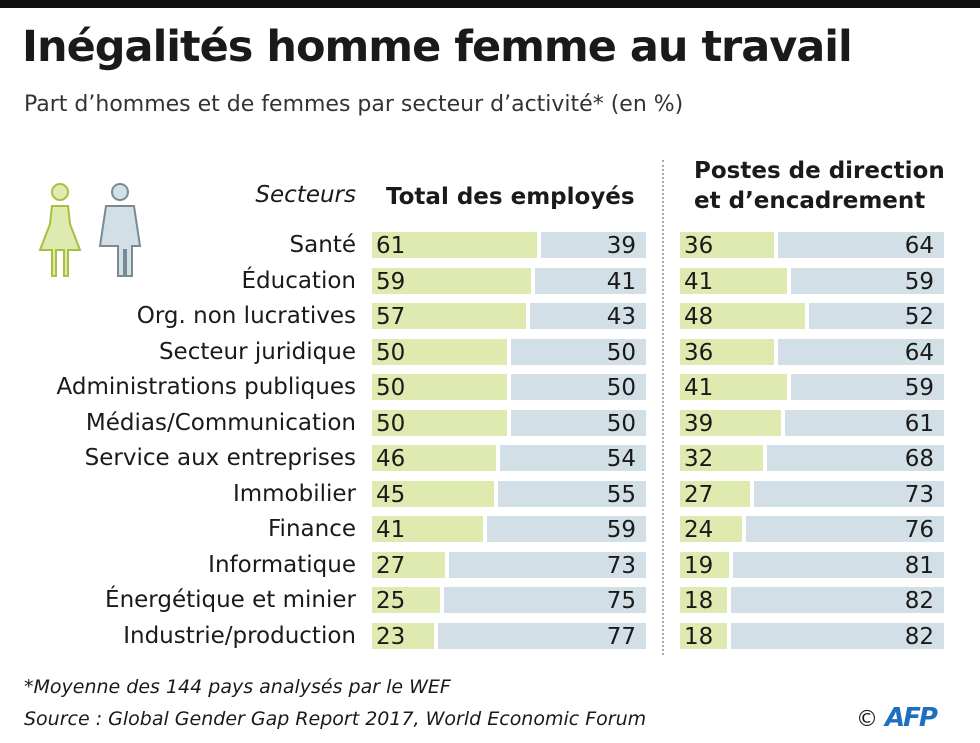 The height and width of the screenshot is (743, 980). I want to click on bar-women-panel1: 25, so click(406, 600).